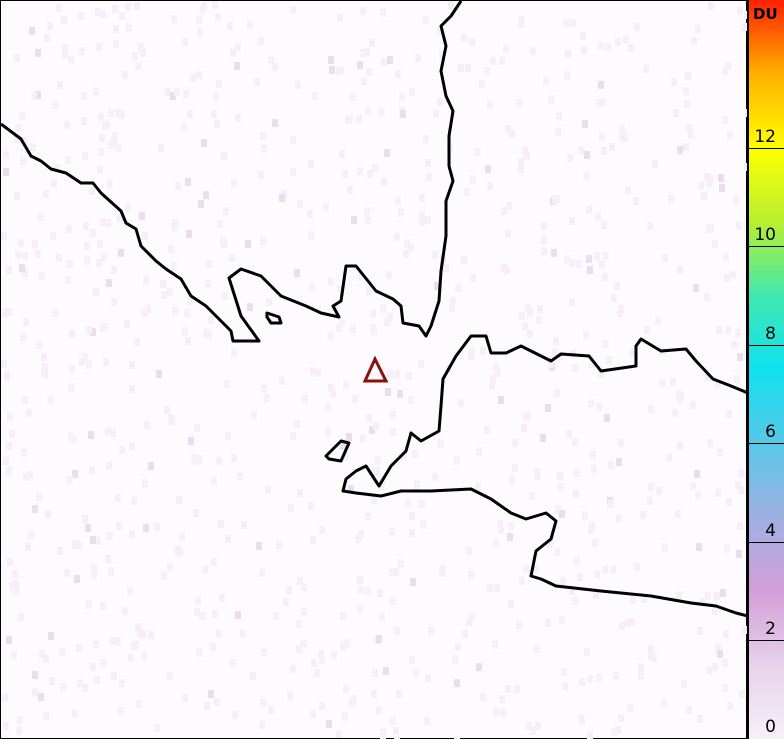 This screenshot has height=739, width=784. What do you see at coordinates (375, 369) in the screenshot?
I see `volcano-triangle-icon` at bounding box center [375, 369].